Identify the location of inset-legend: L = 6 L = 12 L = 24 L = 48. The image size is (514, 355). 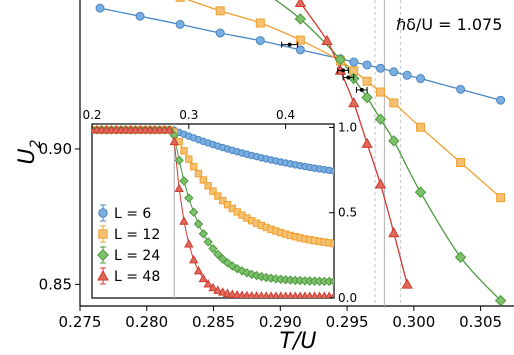
(128, 244).